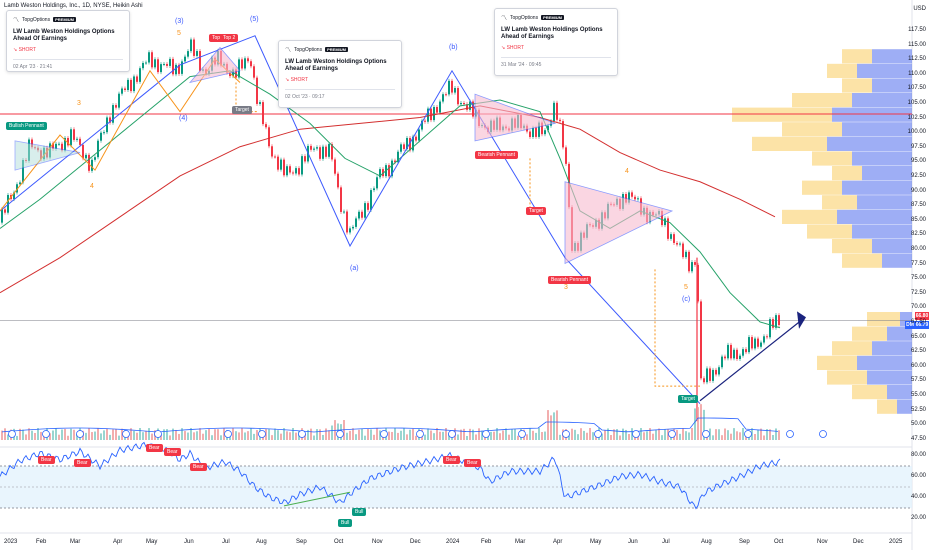 The height and width of the screenshot is (550, 932). Describe the element at coordinates (751, 360) in the screenshot. I see `uptrend-line` at that location.